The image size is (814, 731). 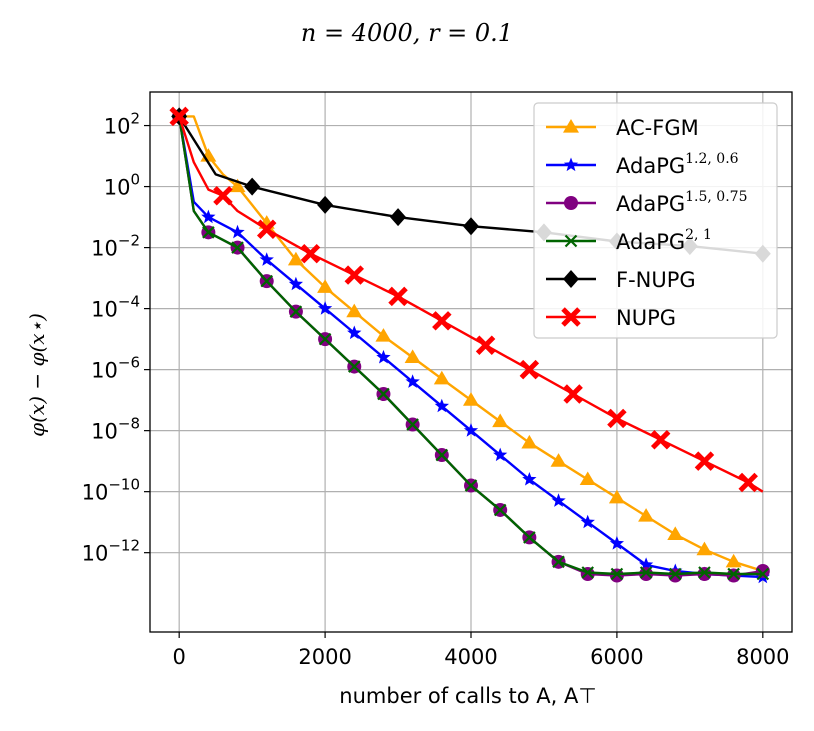 What do you see at coordinates (37, 375) in the screenshot?
I see `y-axis-label: φ(x) − φ(x⋆)` at bounding box center [37, 375].